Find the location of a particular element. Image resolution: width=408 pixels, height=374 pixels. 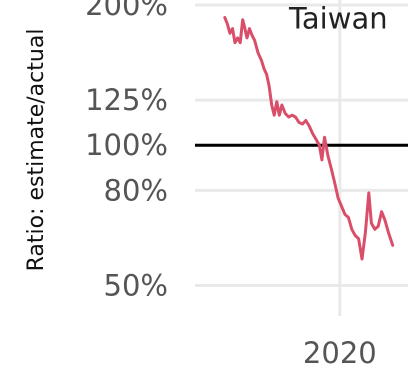

x-axis-tick-labels: 2020 is located at coordinates (340, 353).